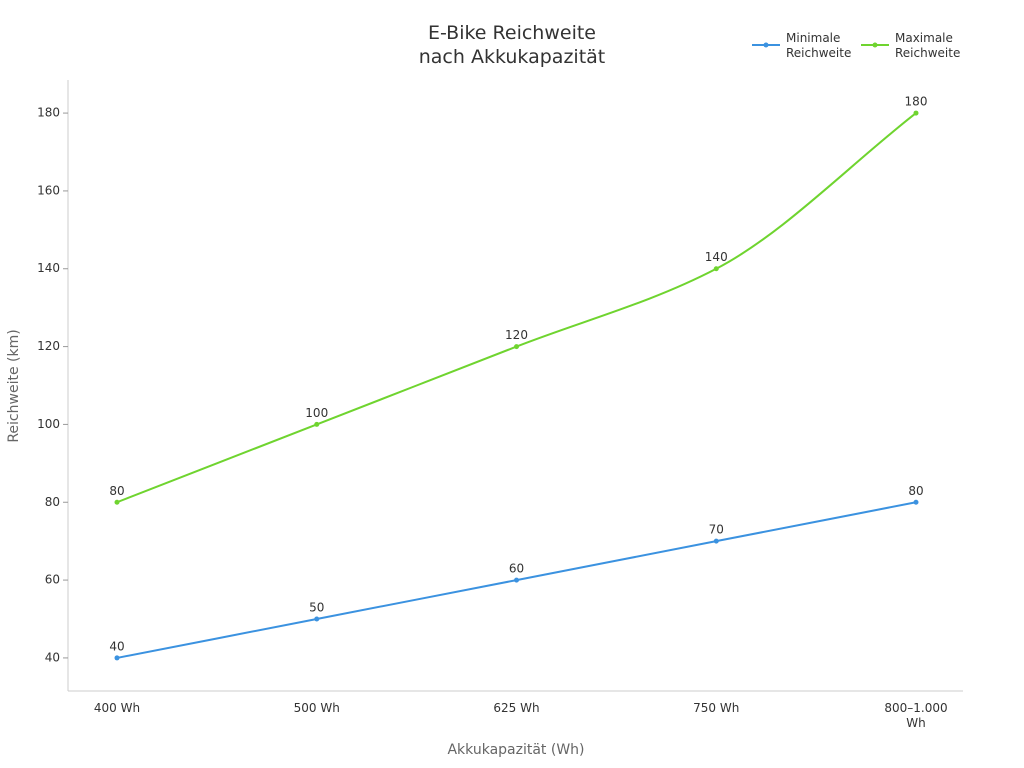 The height and width of the screenshot is (768, 1024). I want to click on data-label: 180, so click(916, 102).